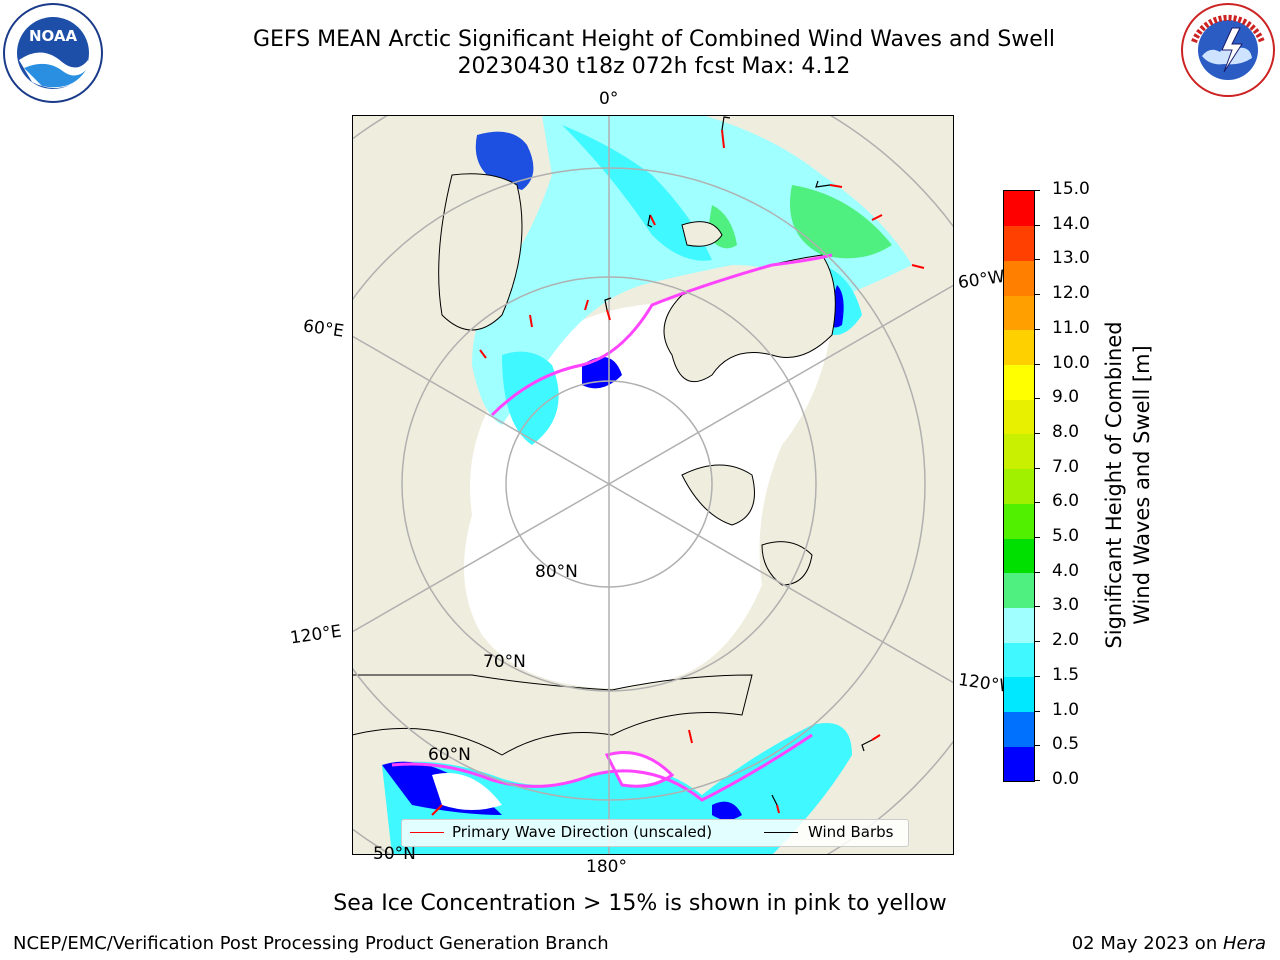 Image resolution: width=1280 pixels, height=960 pixels. What do you see at coordinates (1071, 293) in the screenshot?
I see `colorbar-tick-label: 12.0` at bounding box center [1071, 293].